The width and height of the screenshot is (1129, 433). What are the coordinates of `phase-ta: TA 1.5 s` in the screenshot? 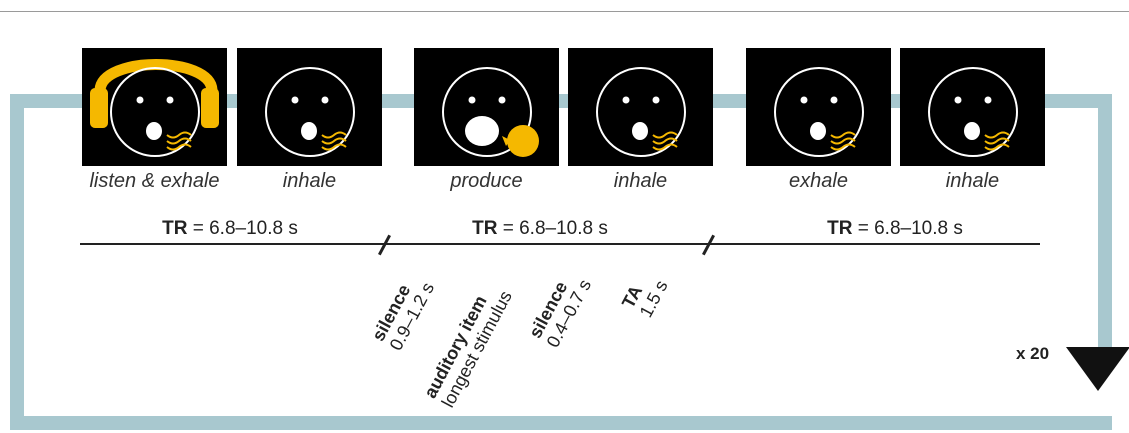 It's located at (645, 294).